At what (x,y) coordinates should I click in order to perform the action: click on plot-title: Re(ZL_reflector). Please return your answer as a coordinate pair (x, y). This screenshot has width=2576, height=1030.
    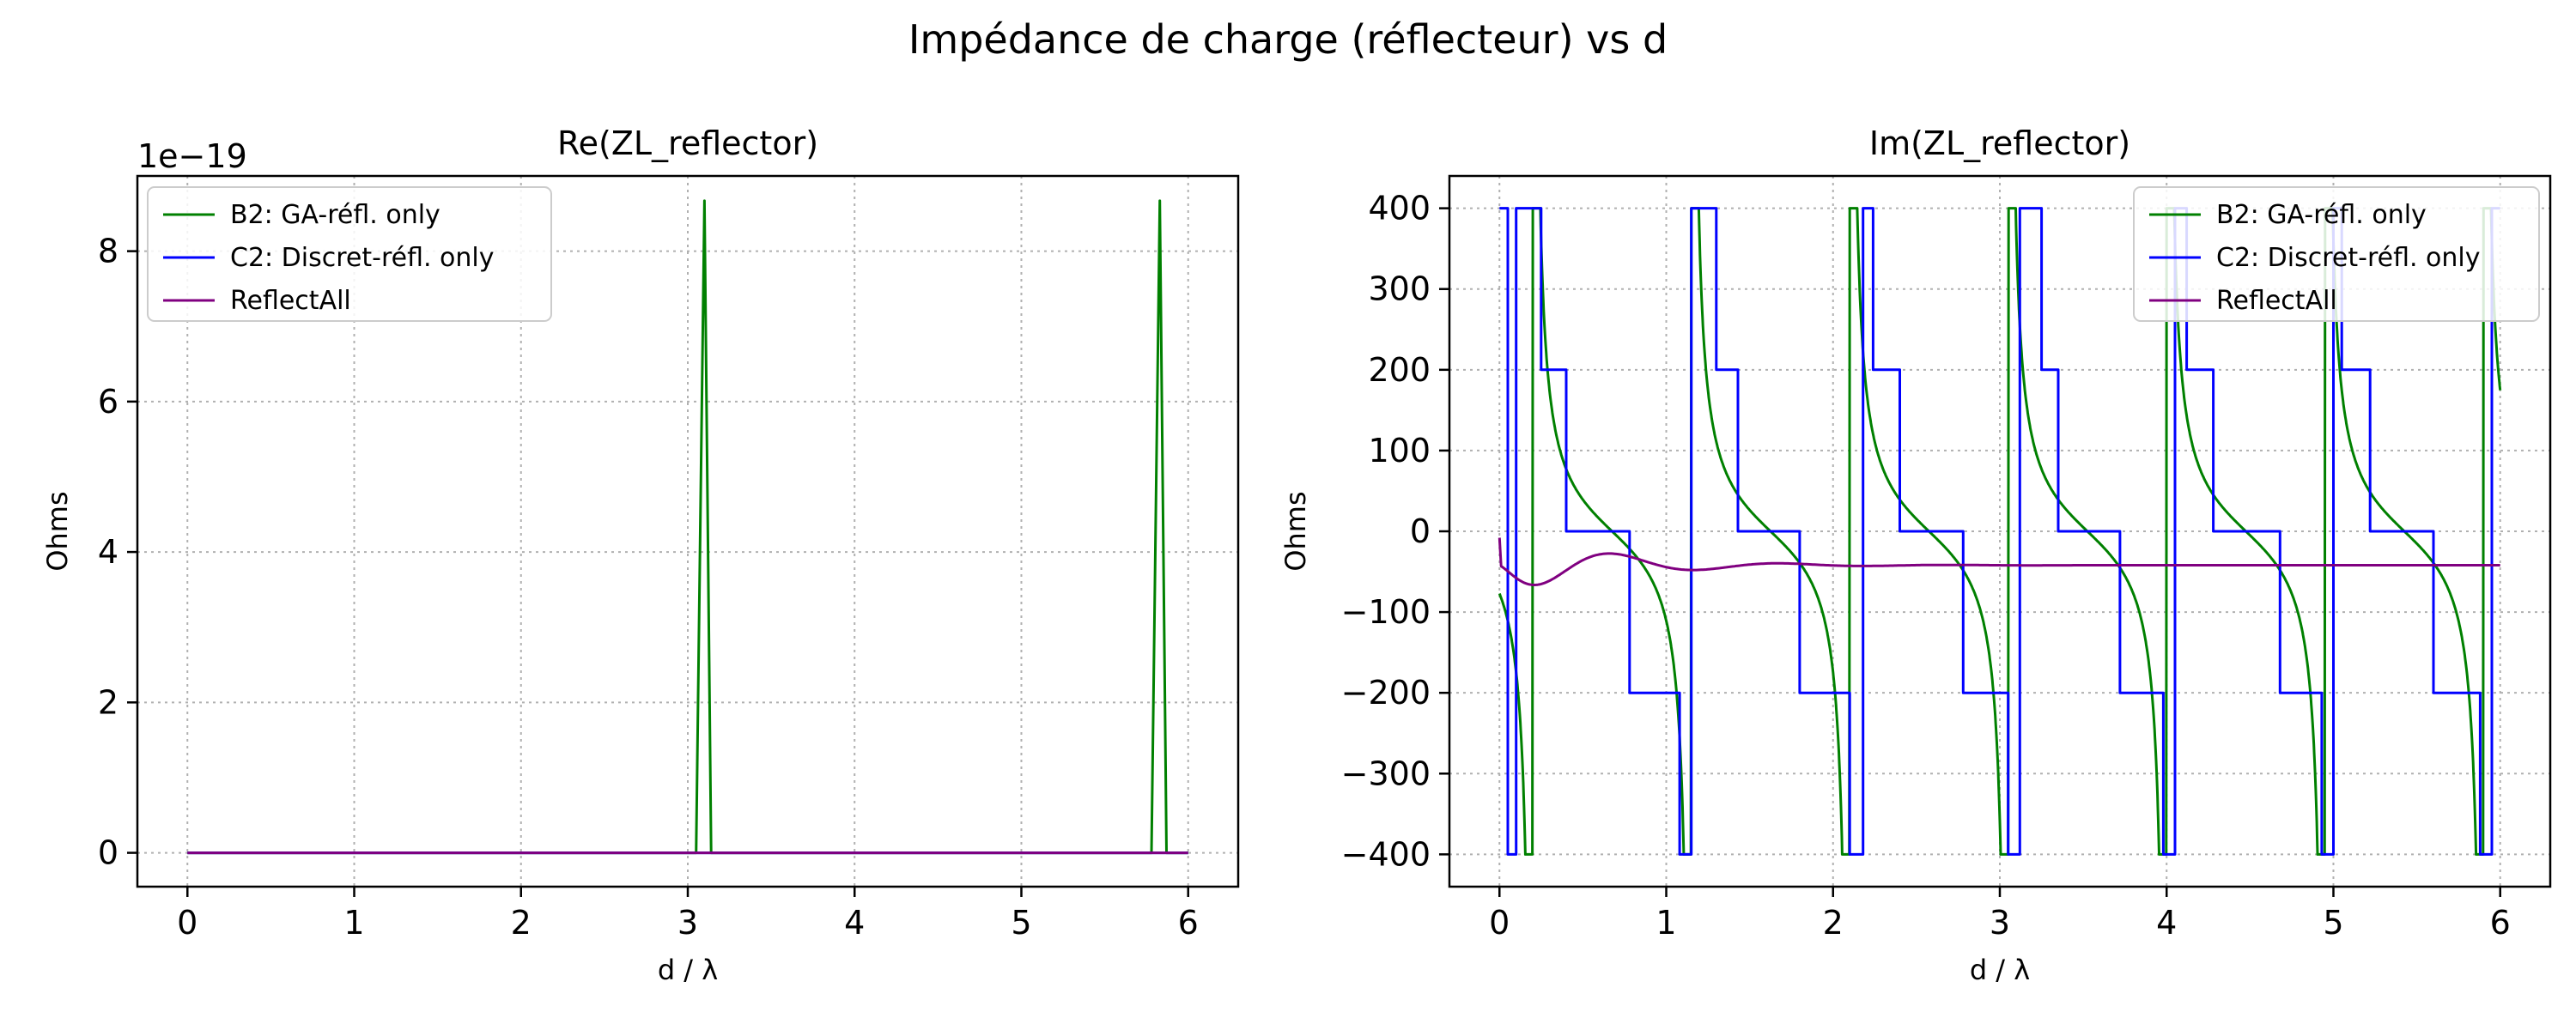
    Looking at the image, I should click on (687, 143).